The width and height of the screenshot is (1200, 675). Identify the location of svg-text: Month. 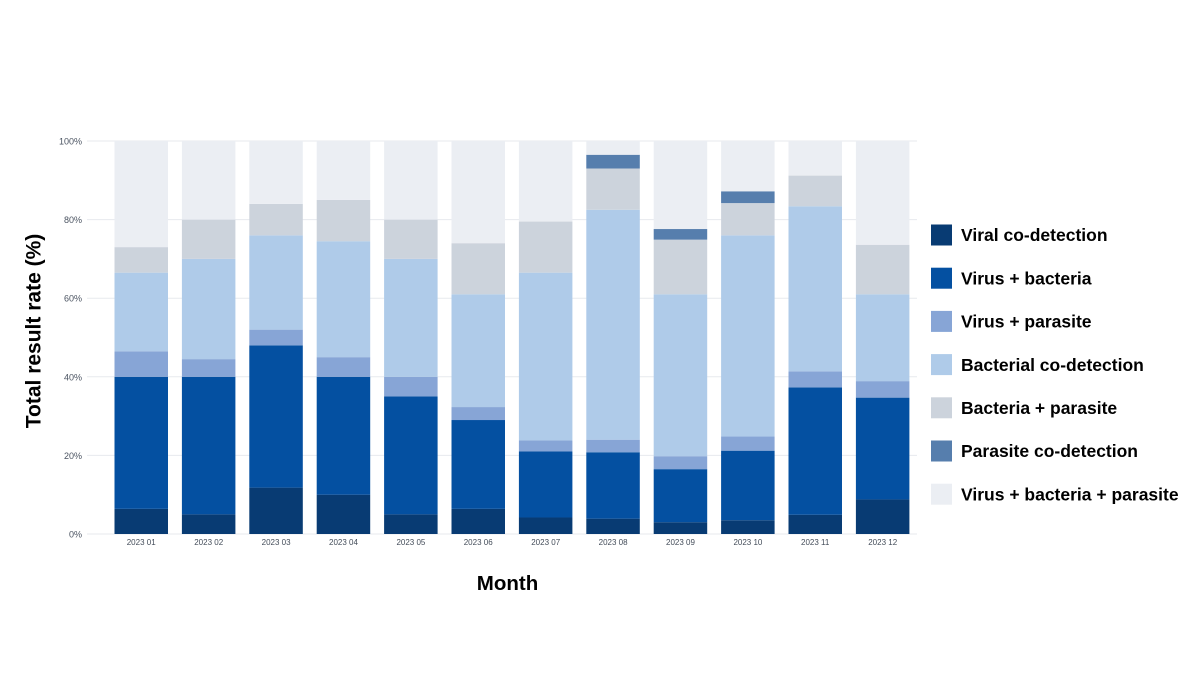
(507, 583).